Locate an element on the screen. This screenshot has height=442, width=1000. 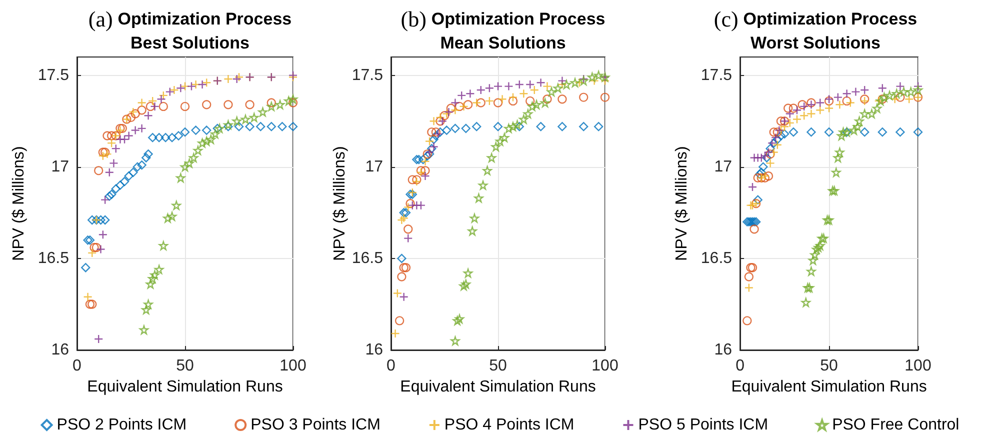
legend-label: PSO 3 Points ICM is located at coordinates (315, 425).